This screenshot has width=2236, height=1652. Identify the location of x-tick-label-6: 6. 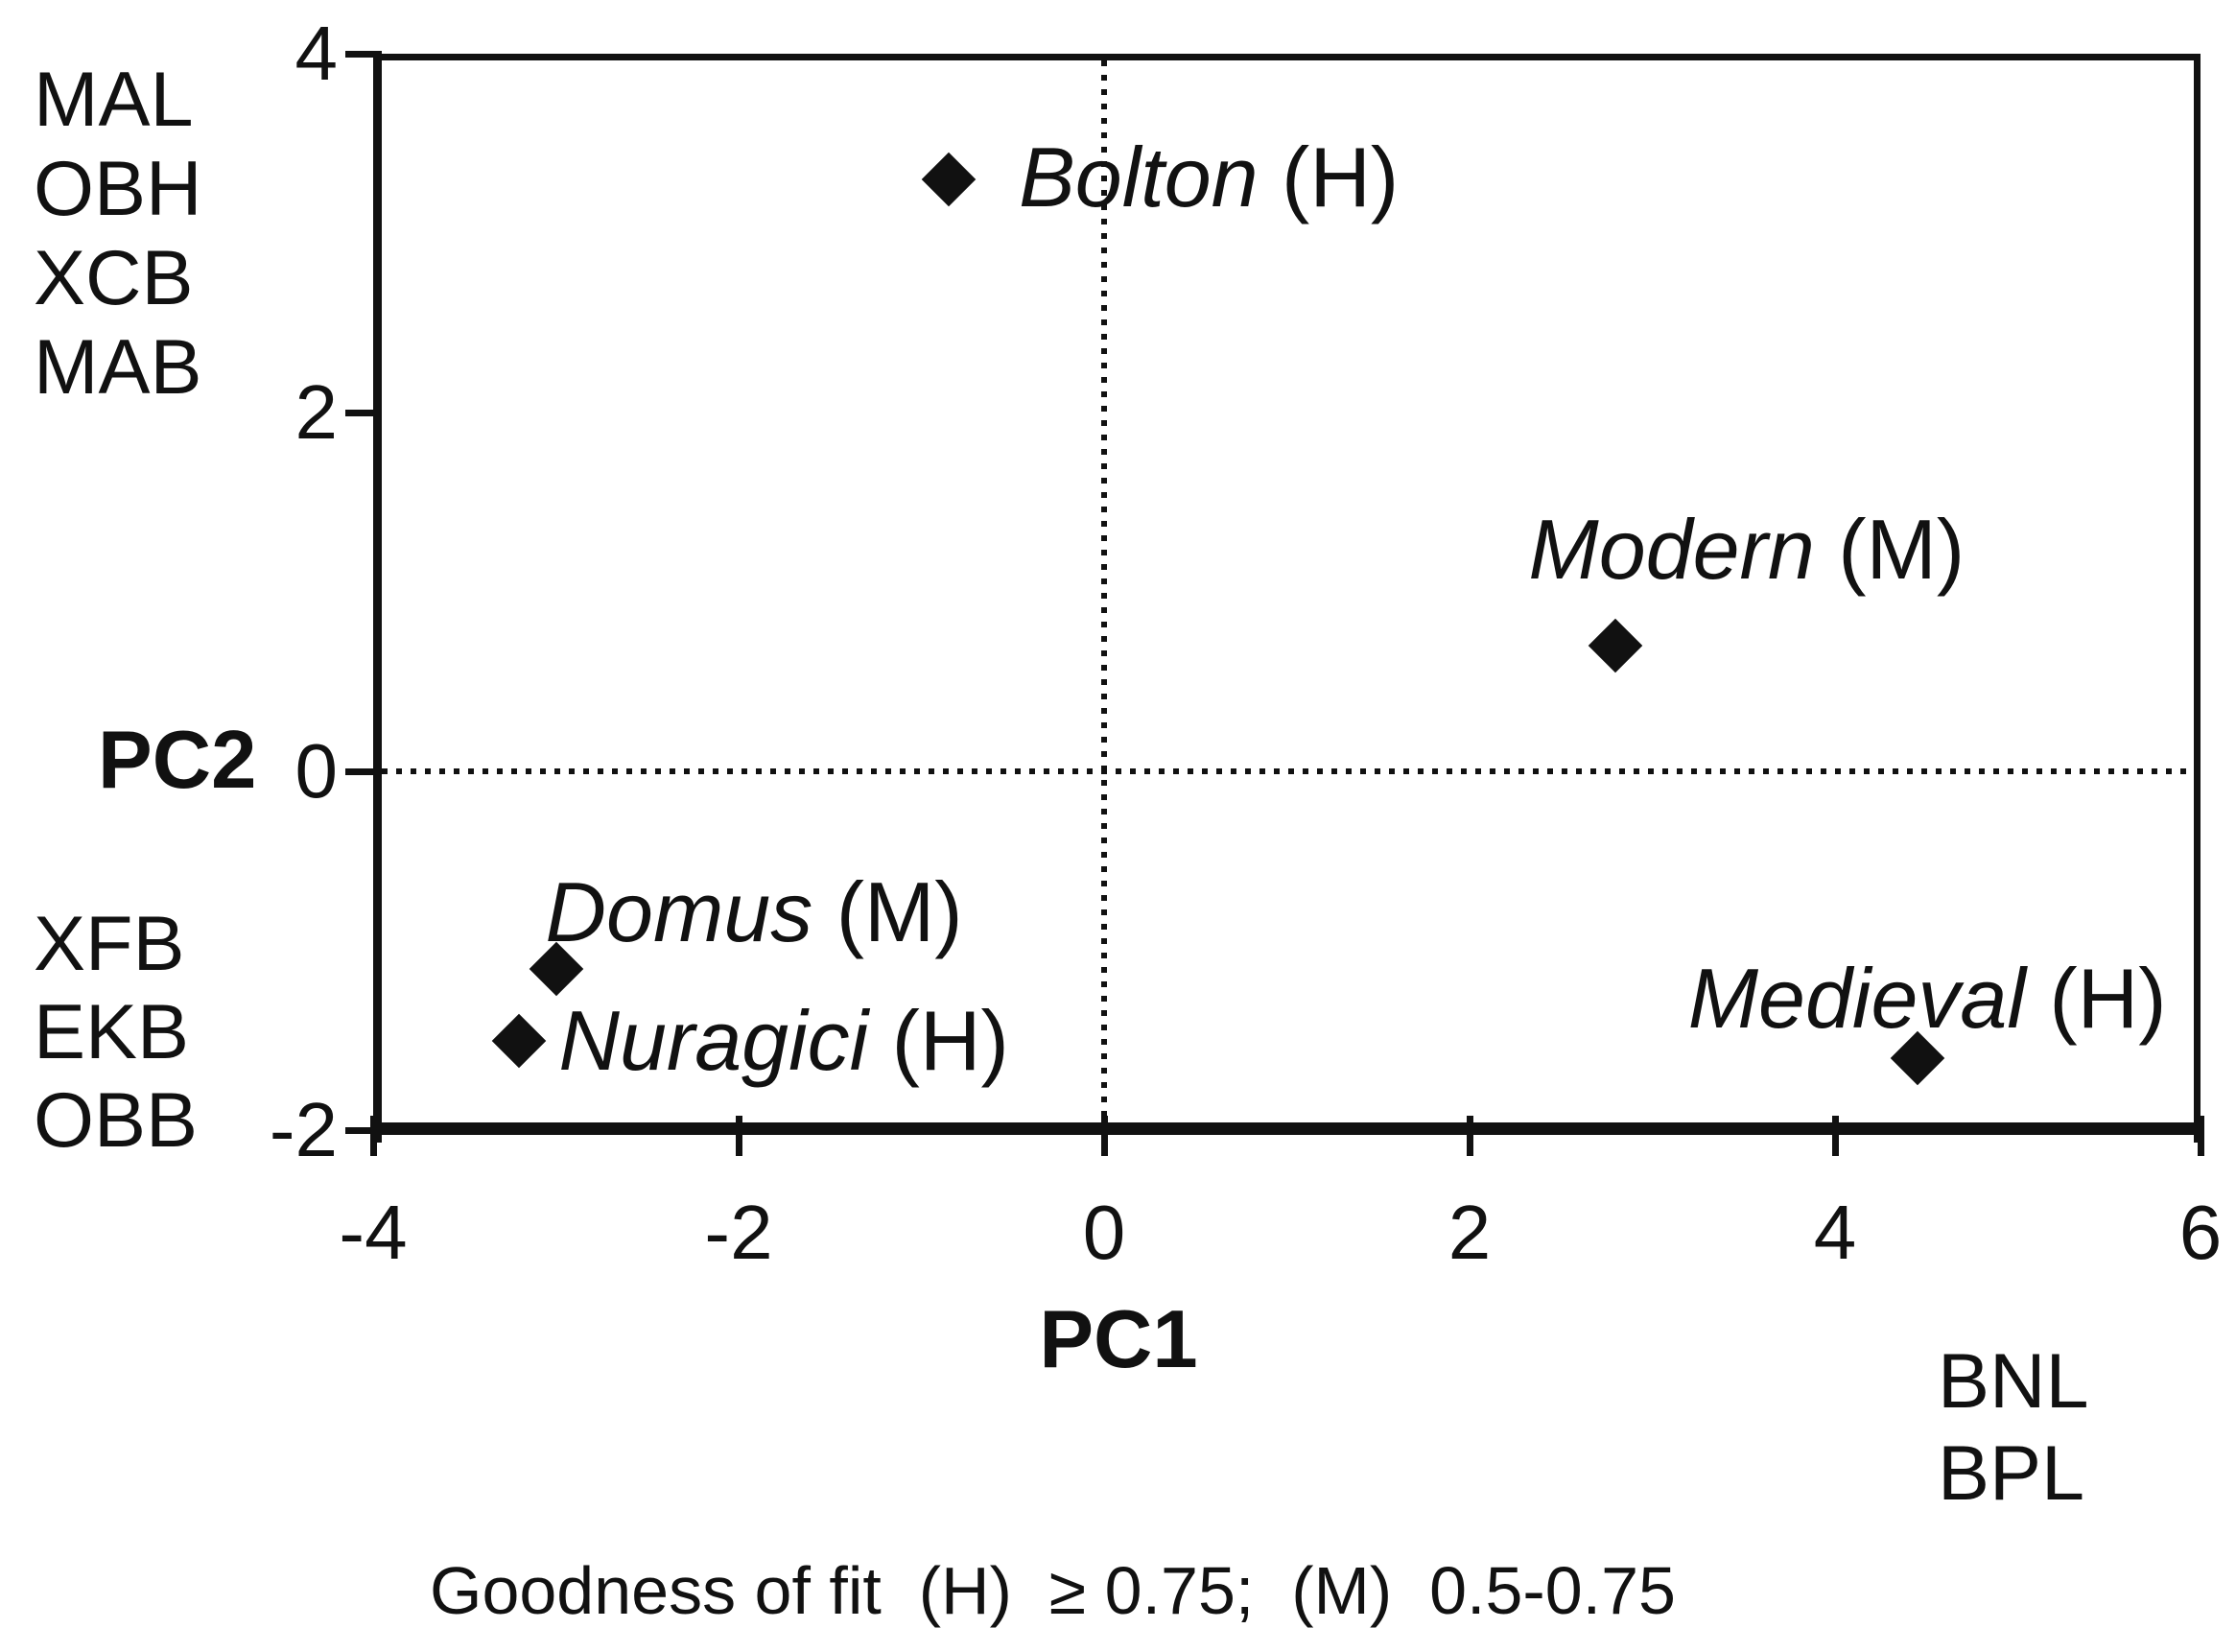
(2200, 1233).